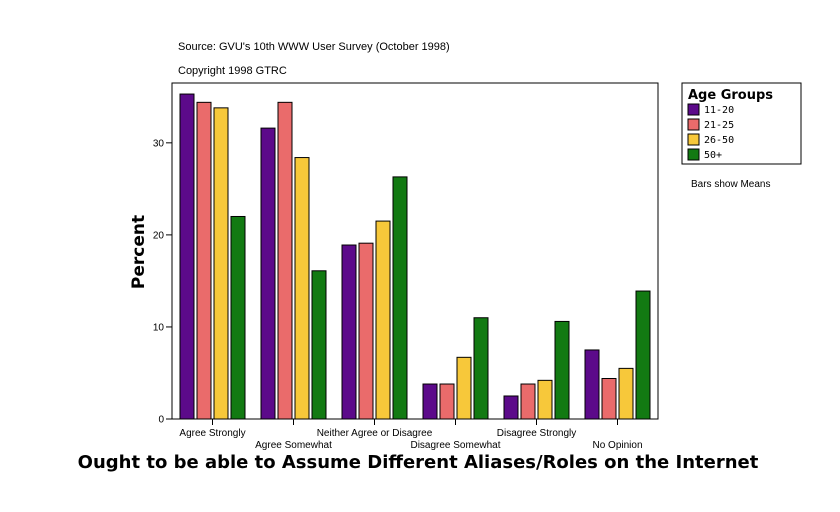 This screenshot has height=512, width=840. What do you see at coordinates (232, 71) in the screenshot?
I see `copyright-text: Copyright 1998 GTRC` at bounding box center [232, 71].